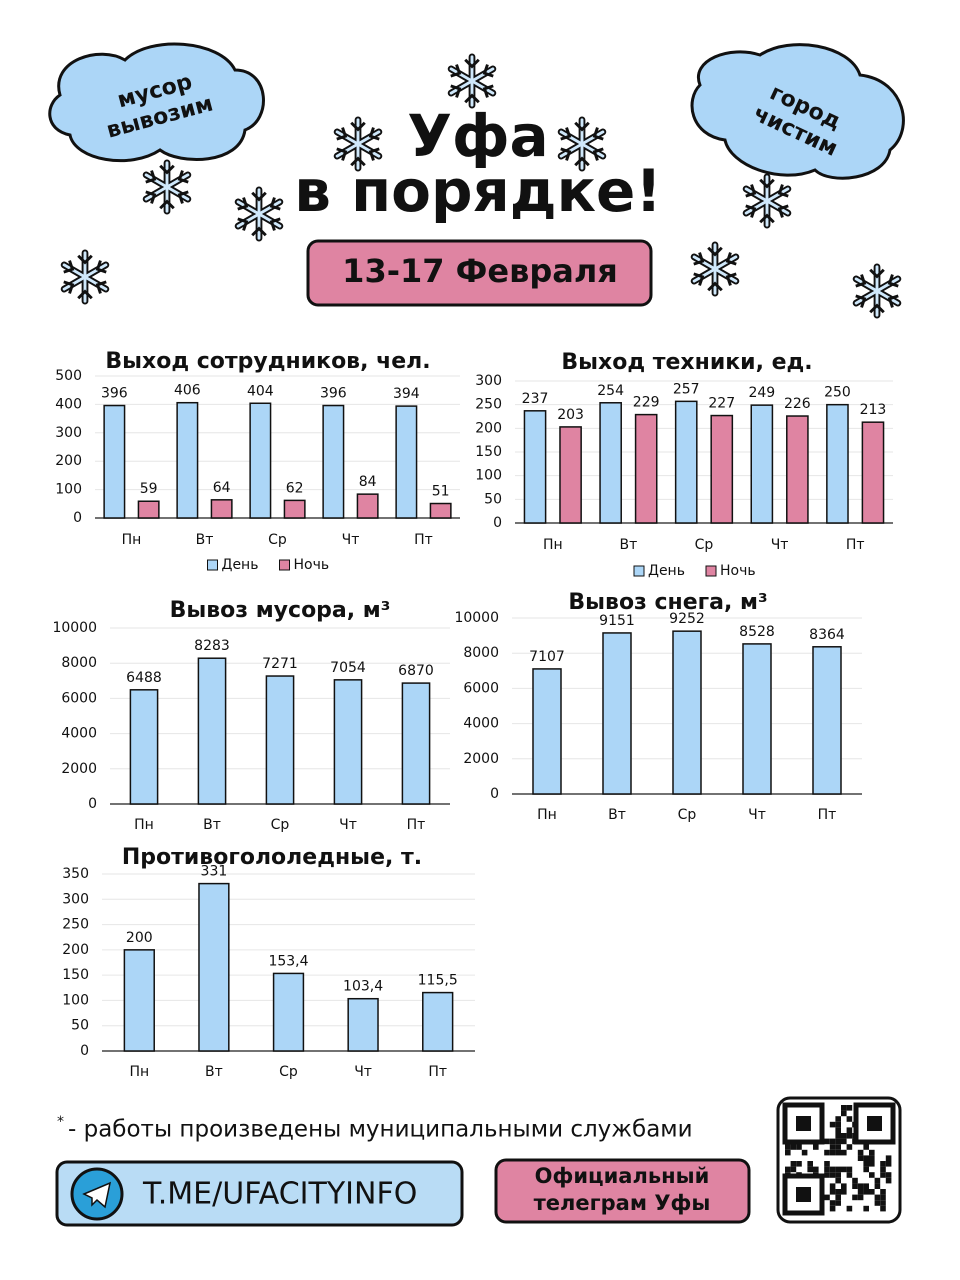 Image resolution: width=960 pixels, height=1280 pixels. Describe the element at coordinates (622, 1176) in the screenshot. I see `official: Официальный` at that location.